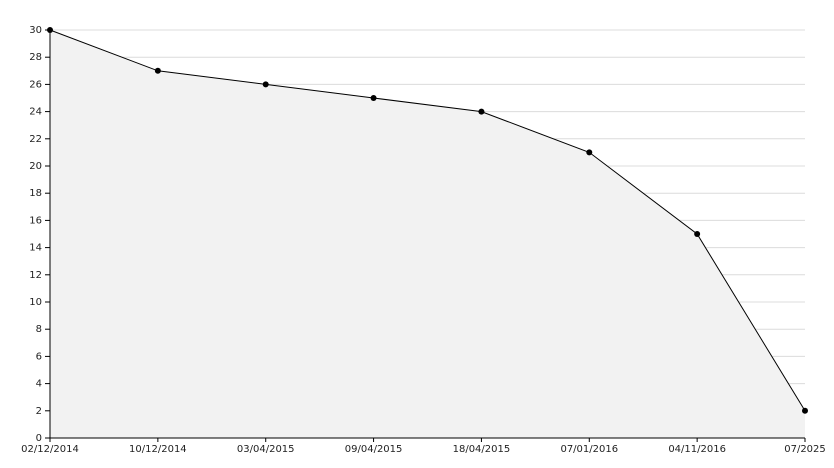  I want to click on y-tick-label: 12, so click(35, 275).